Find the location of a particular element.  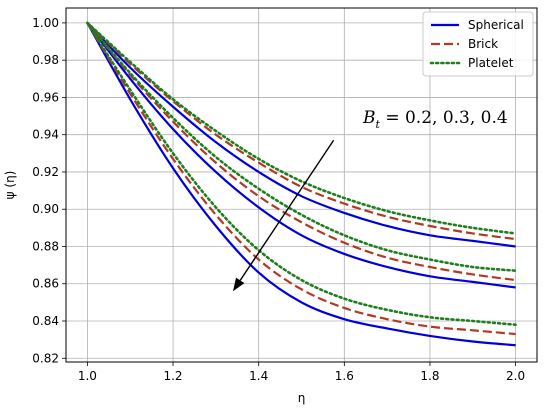

y-tick-label: 0.92 is located at coordinates (45, 172).